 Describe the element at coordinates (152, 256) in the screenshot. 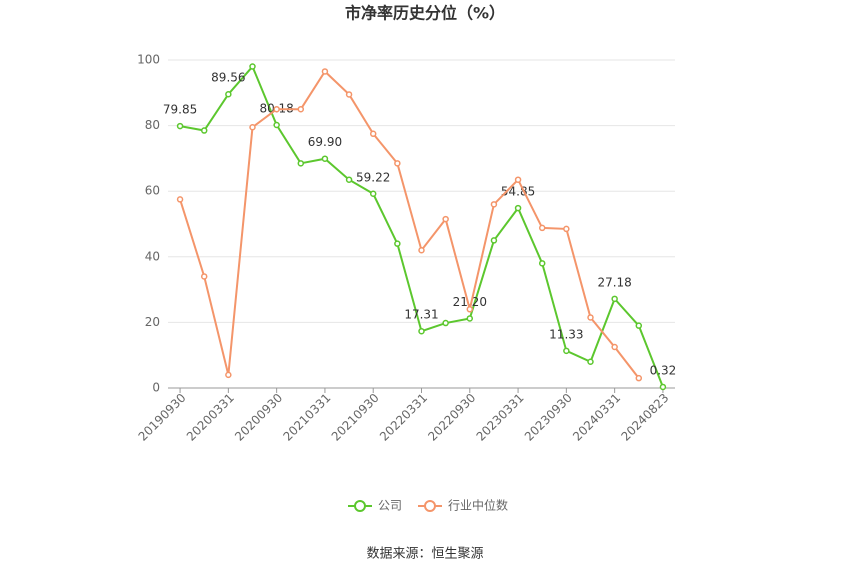

I see `y-tick-label: 40` at that location.